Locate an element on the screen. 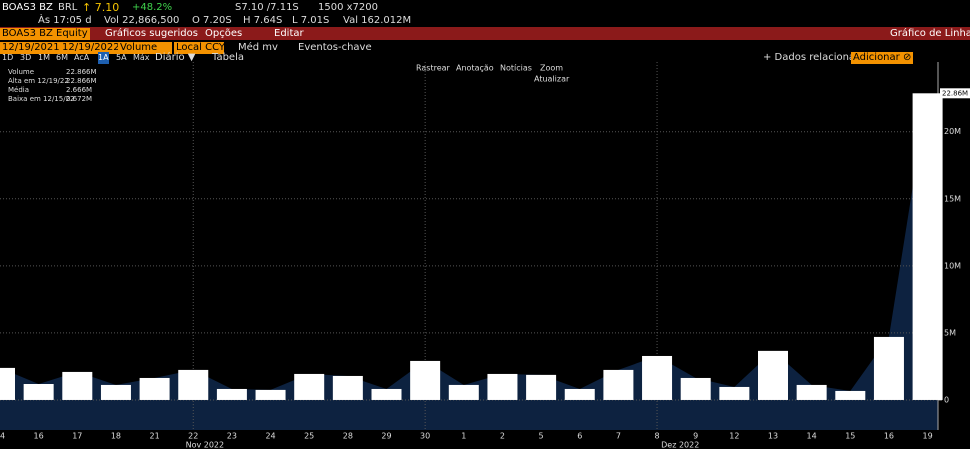 Image resolution: width=970 pixels, height=449 pixels. ticker: BOAS3 BZ is located at coordinates (27, 7).